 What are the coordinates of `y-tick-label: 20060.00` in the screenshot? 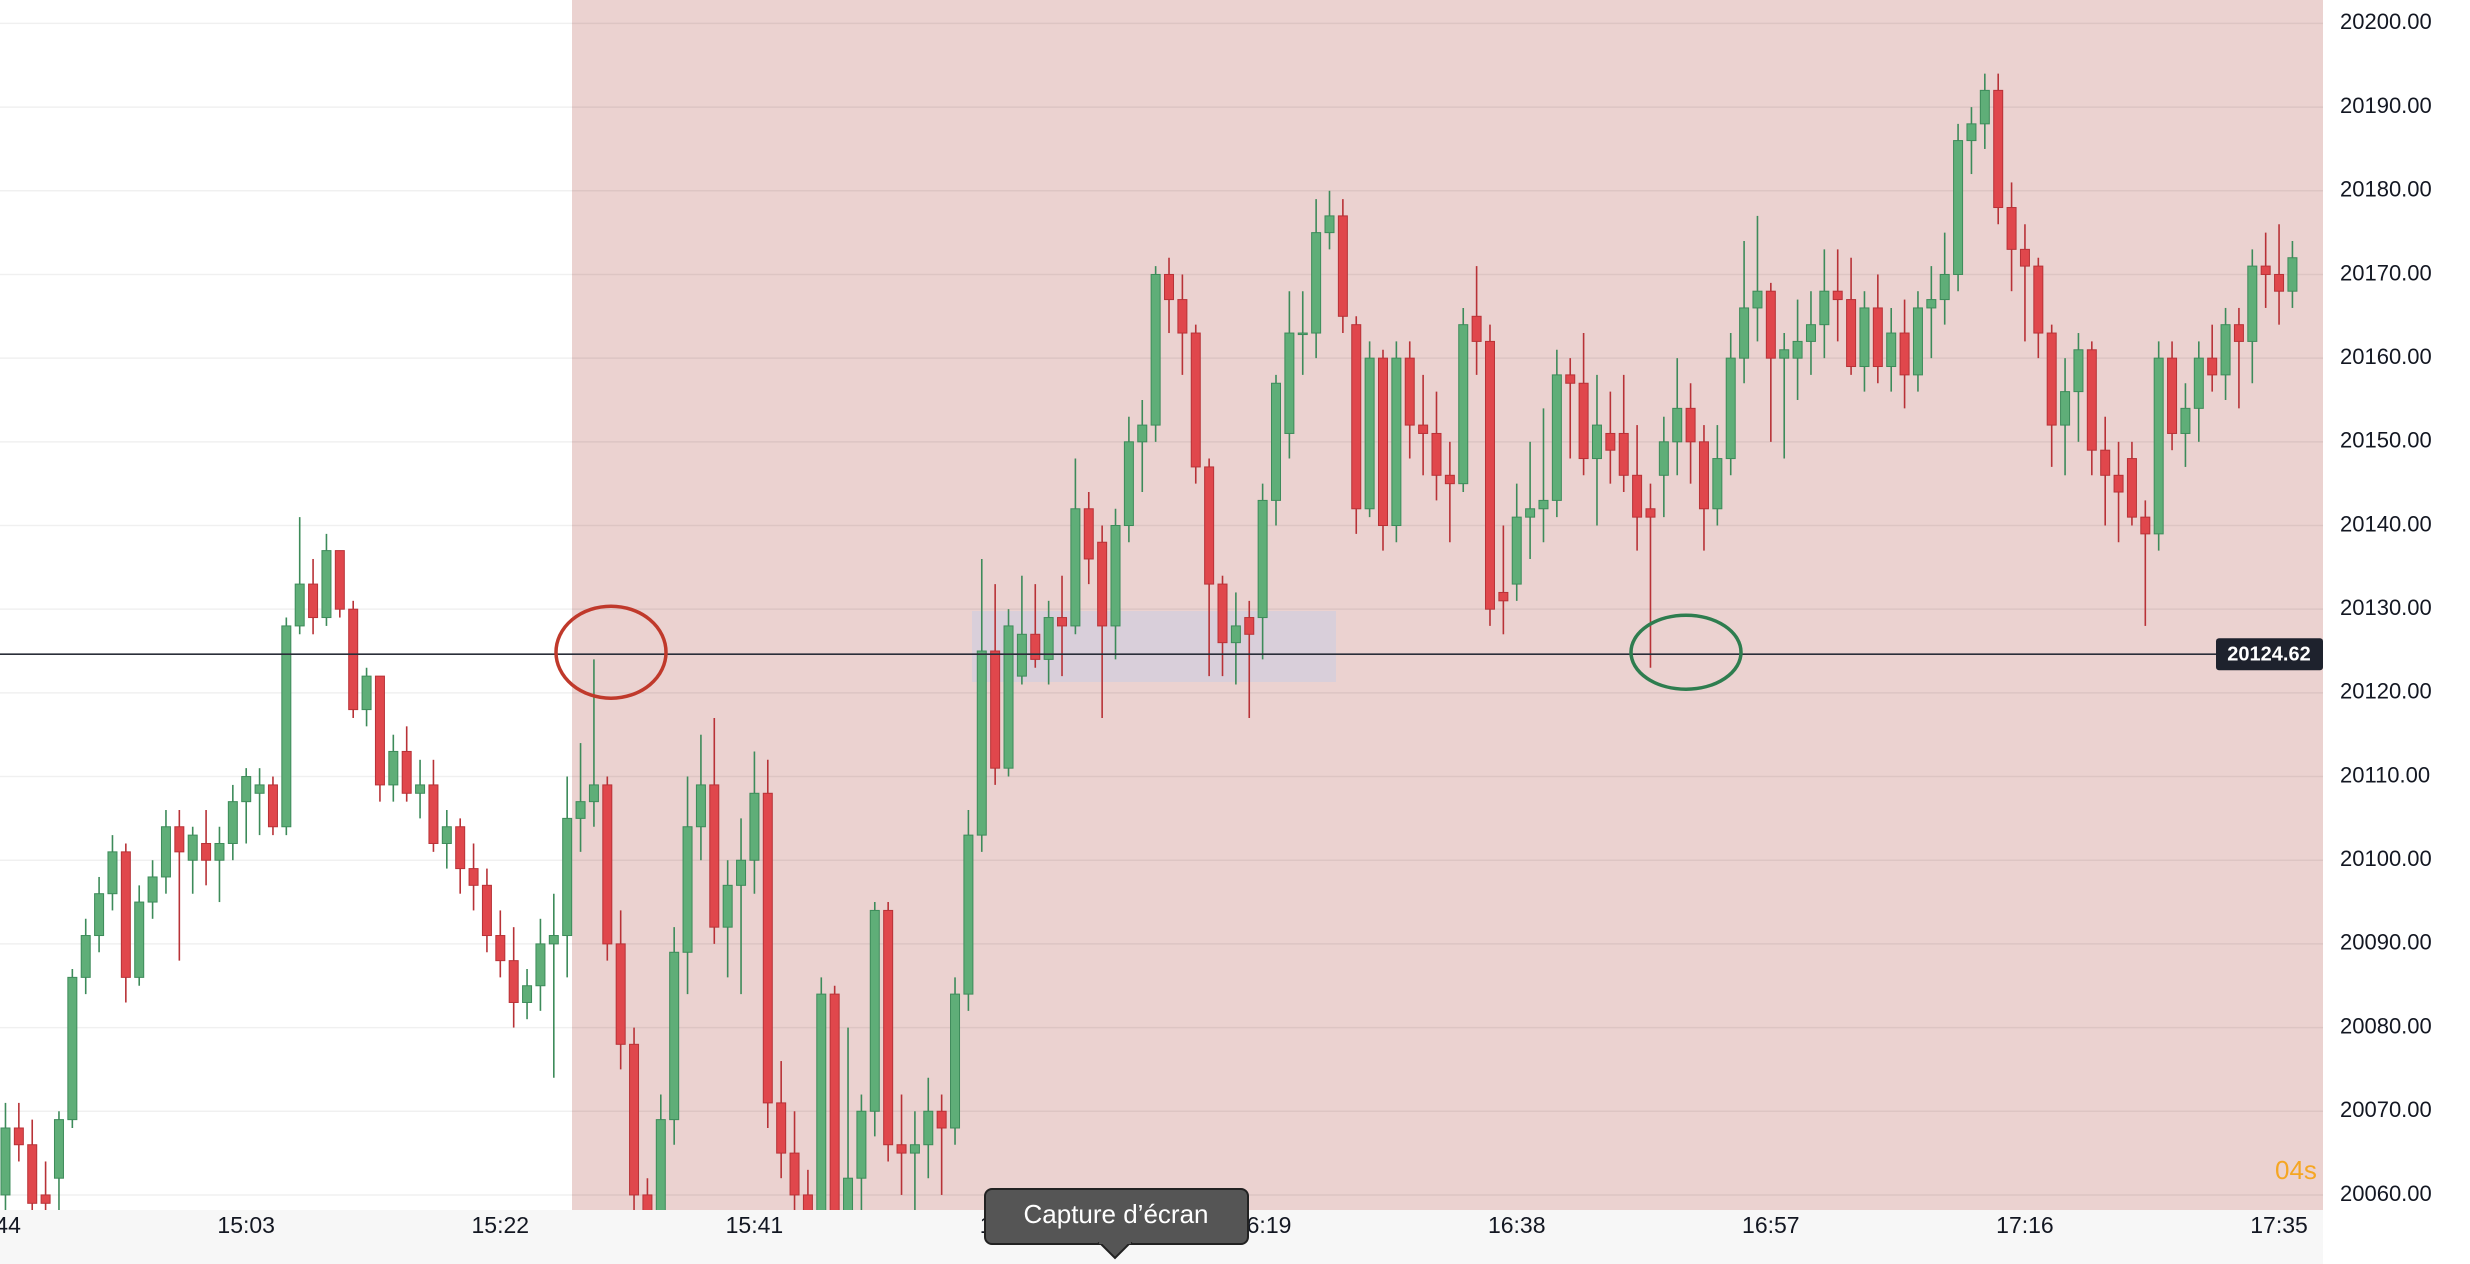 It's located at (2386, 1193).